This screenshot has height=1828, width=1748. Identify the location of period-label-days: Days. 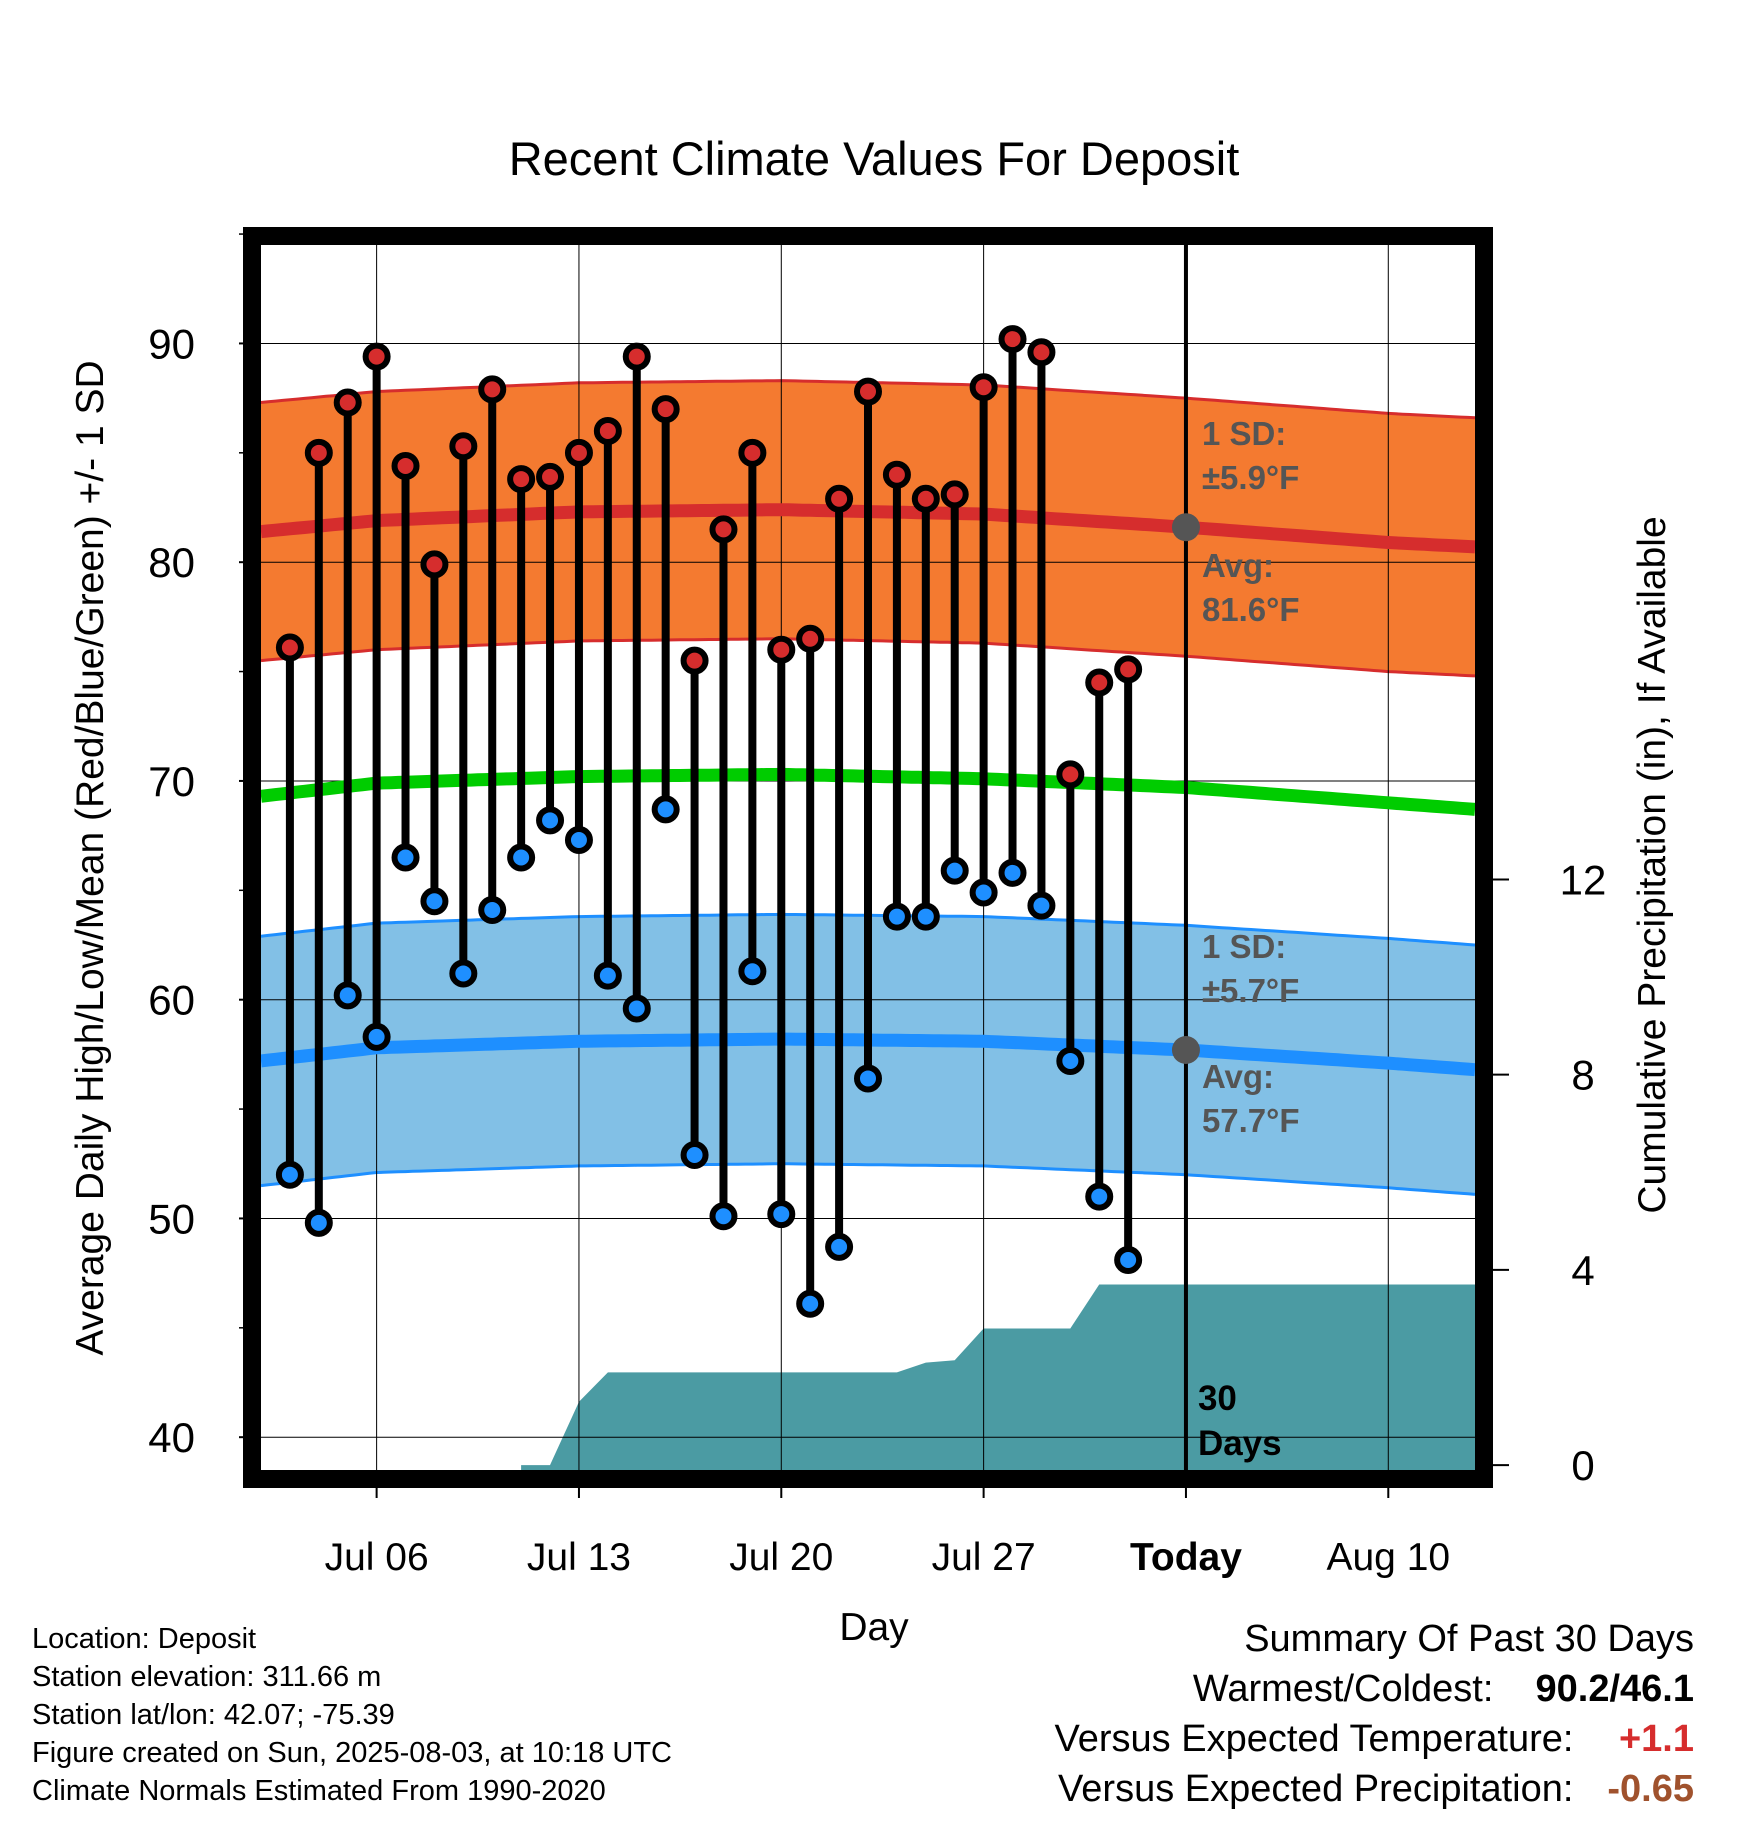
(1240, 1443).